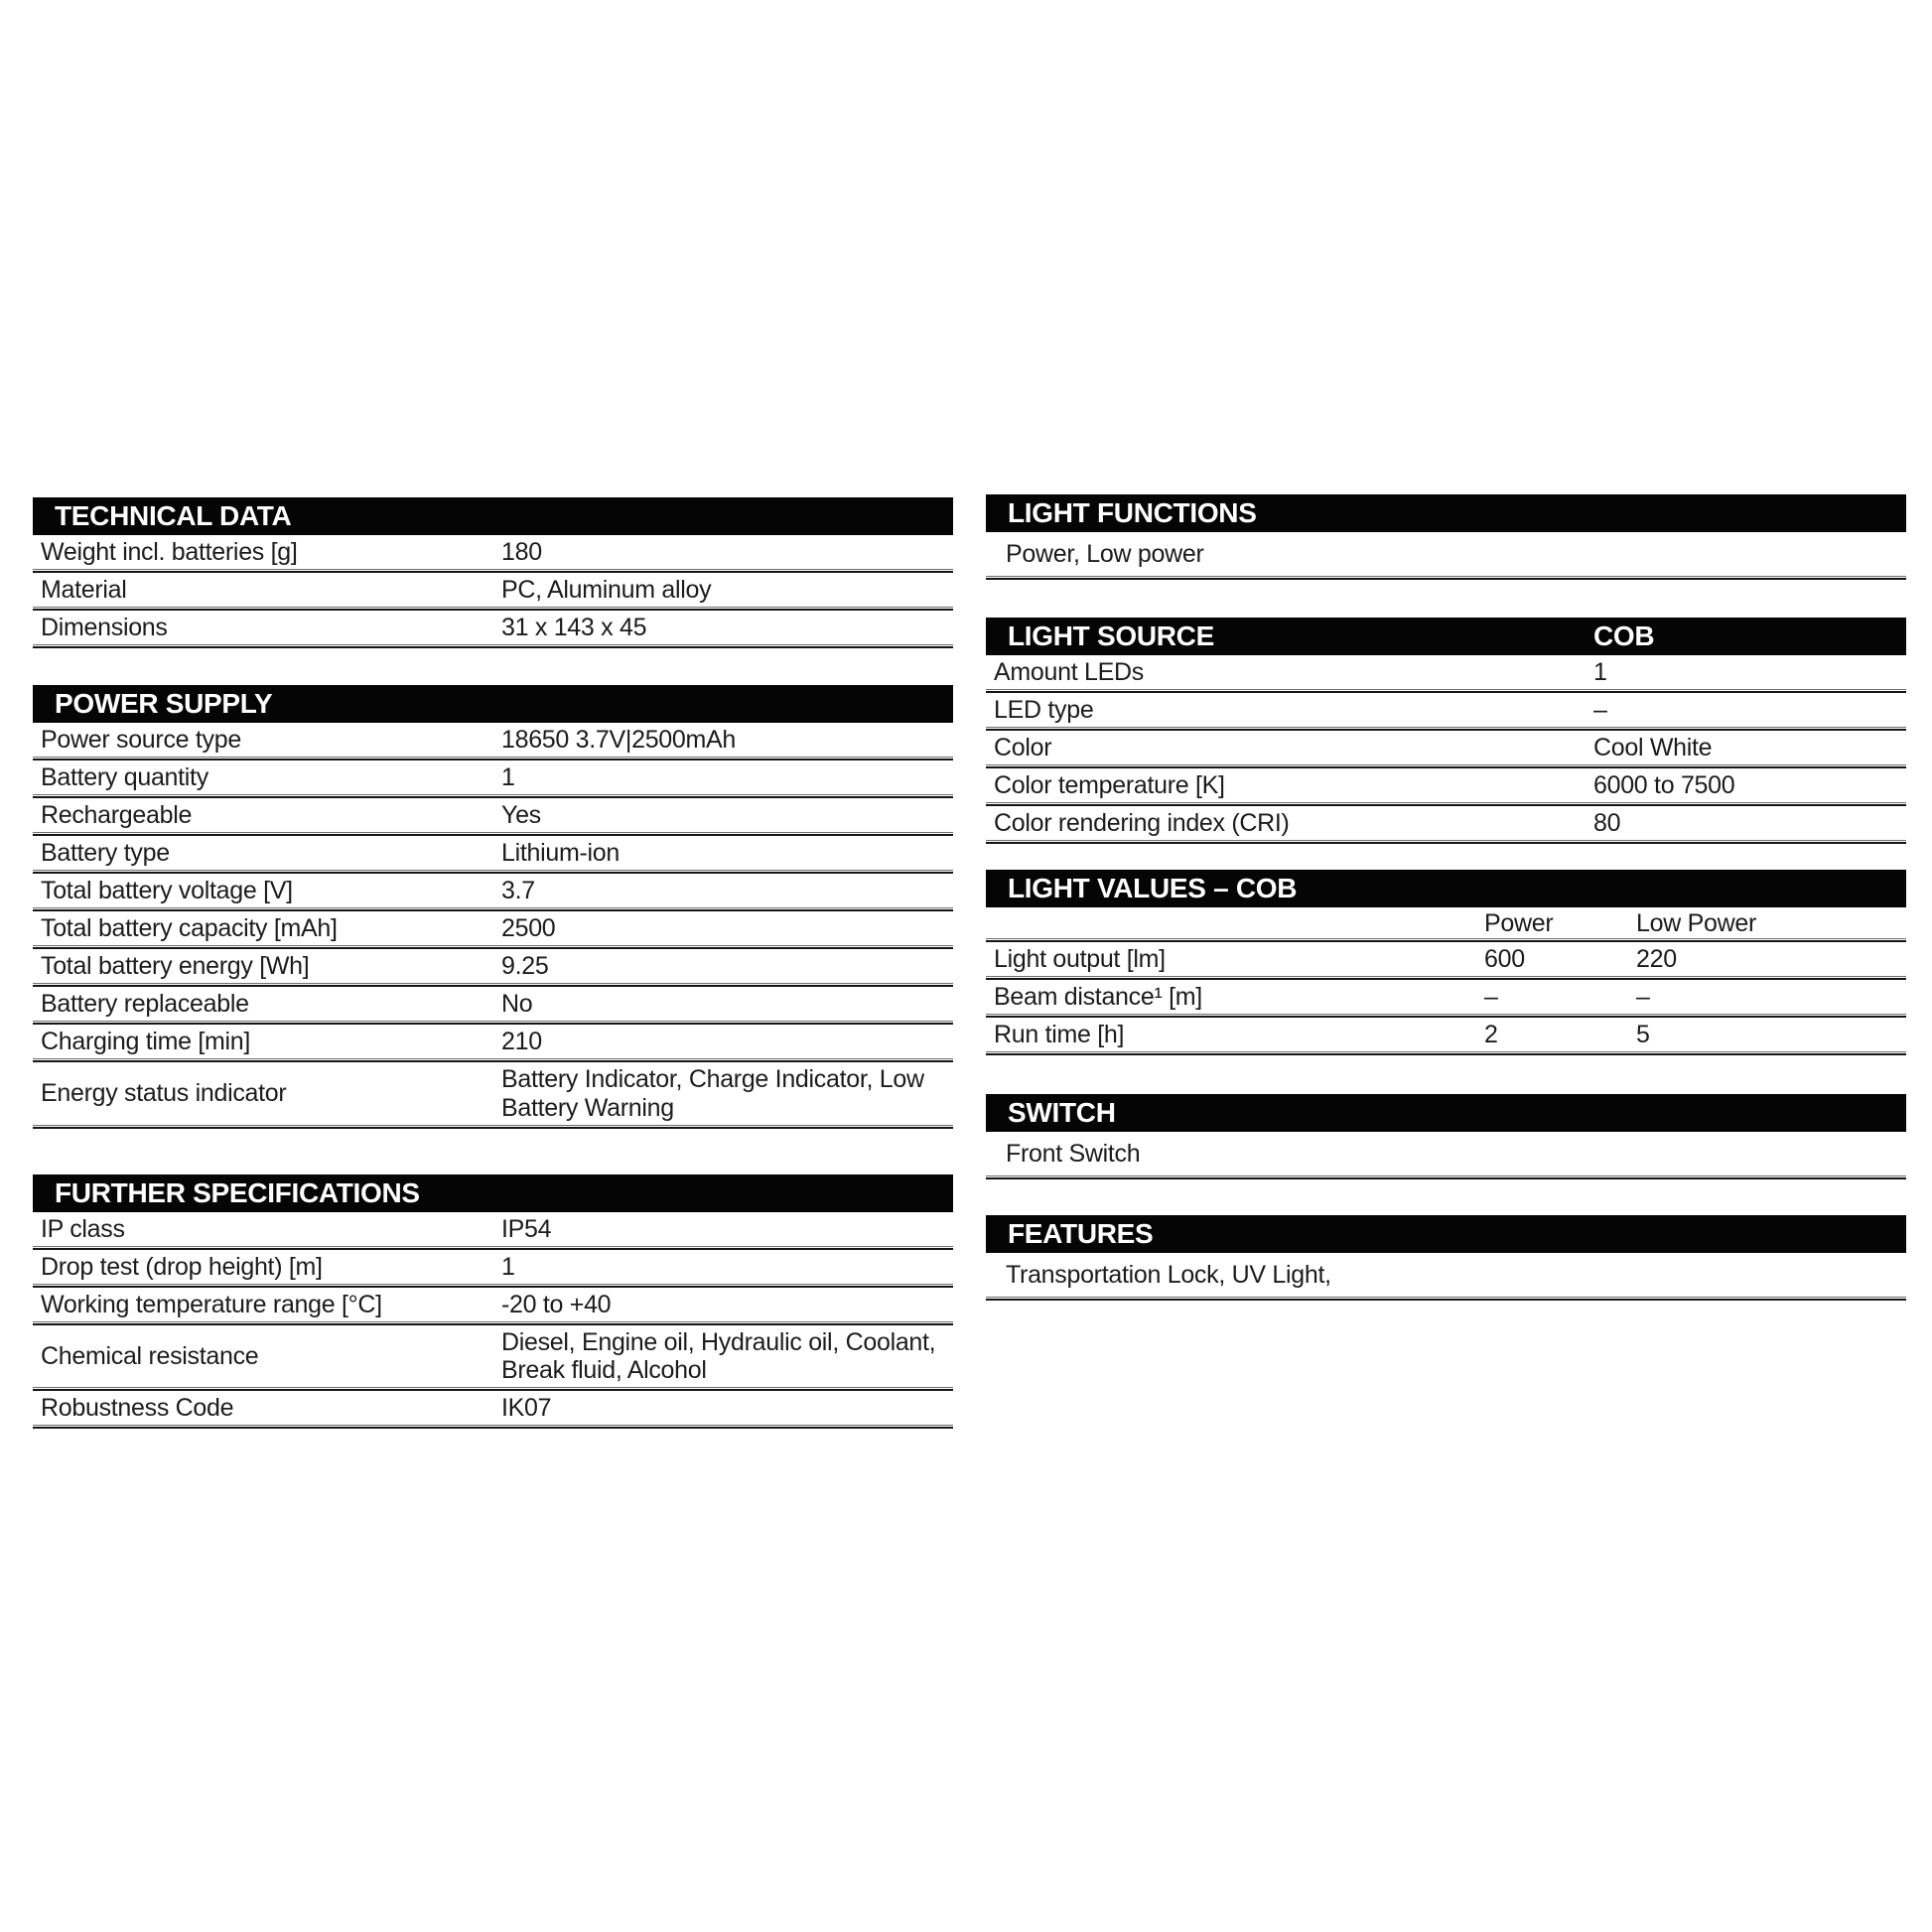  What do you see at coordinates (1446, 513) in the screenshot?
I see `section-header-light-functions: LIGHT FUNCTIONS` at bounding box center [1446, 513].